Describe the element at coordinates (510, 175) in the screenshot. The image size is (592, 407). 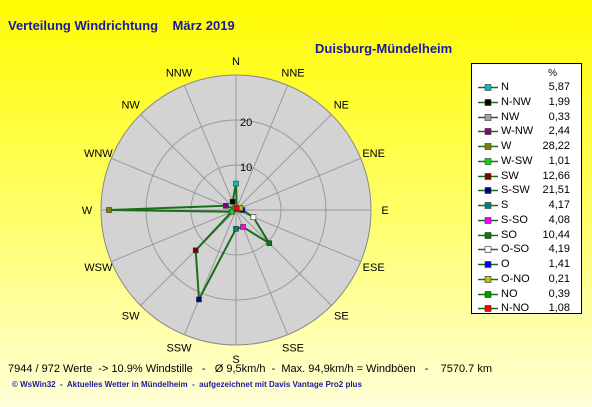
I see `legend-label: SW` at that location.